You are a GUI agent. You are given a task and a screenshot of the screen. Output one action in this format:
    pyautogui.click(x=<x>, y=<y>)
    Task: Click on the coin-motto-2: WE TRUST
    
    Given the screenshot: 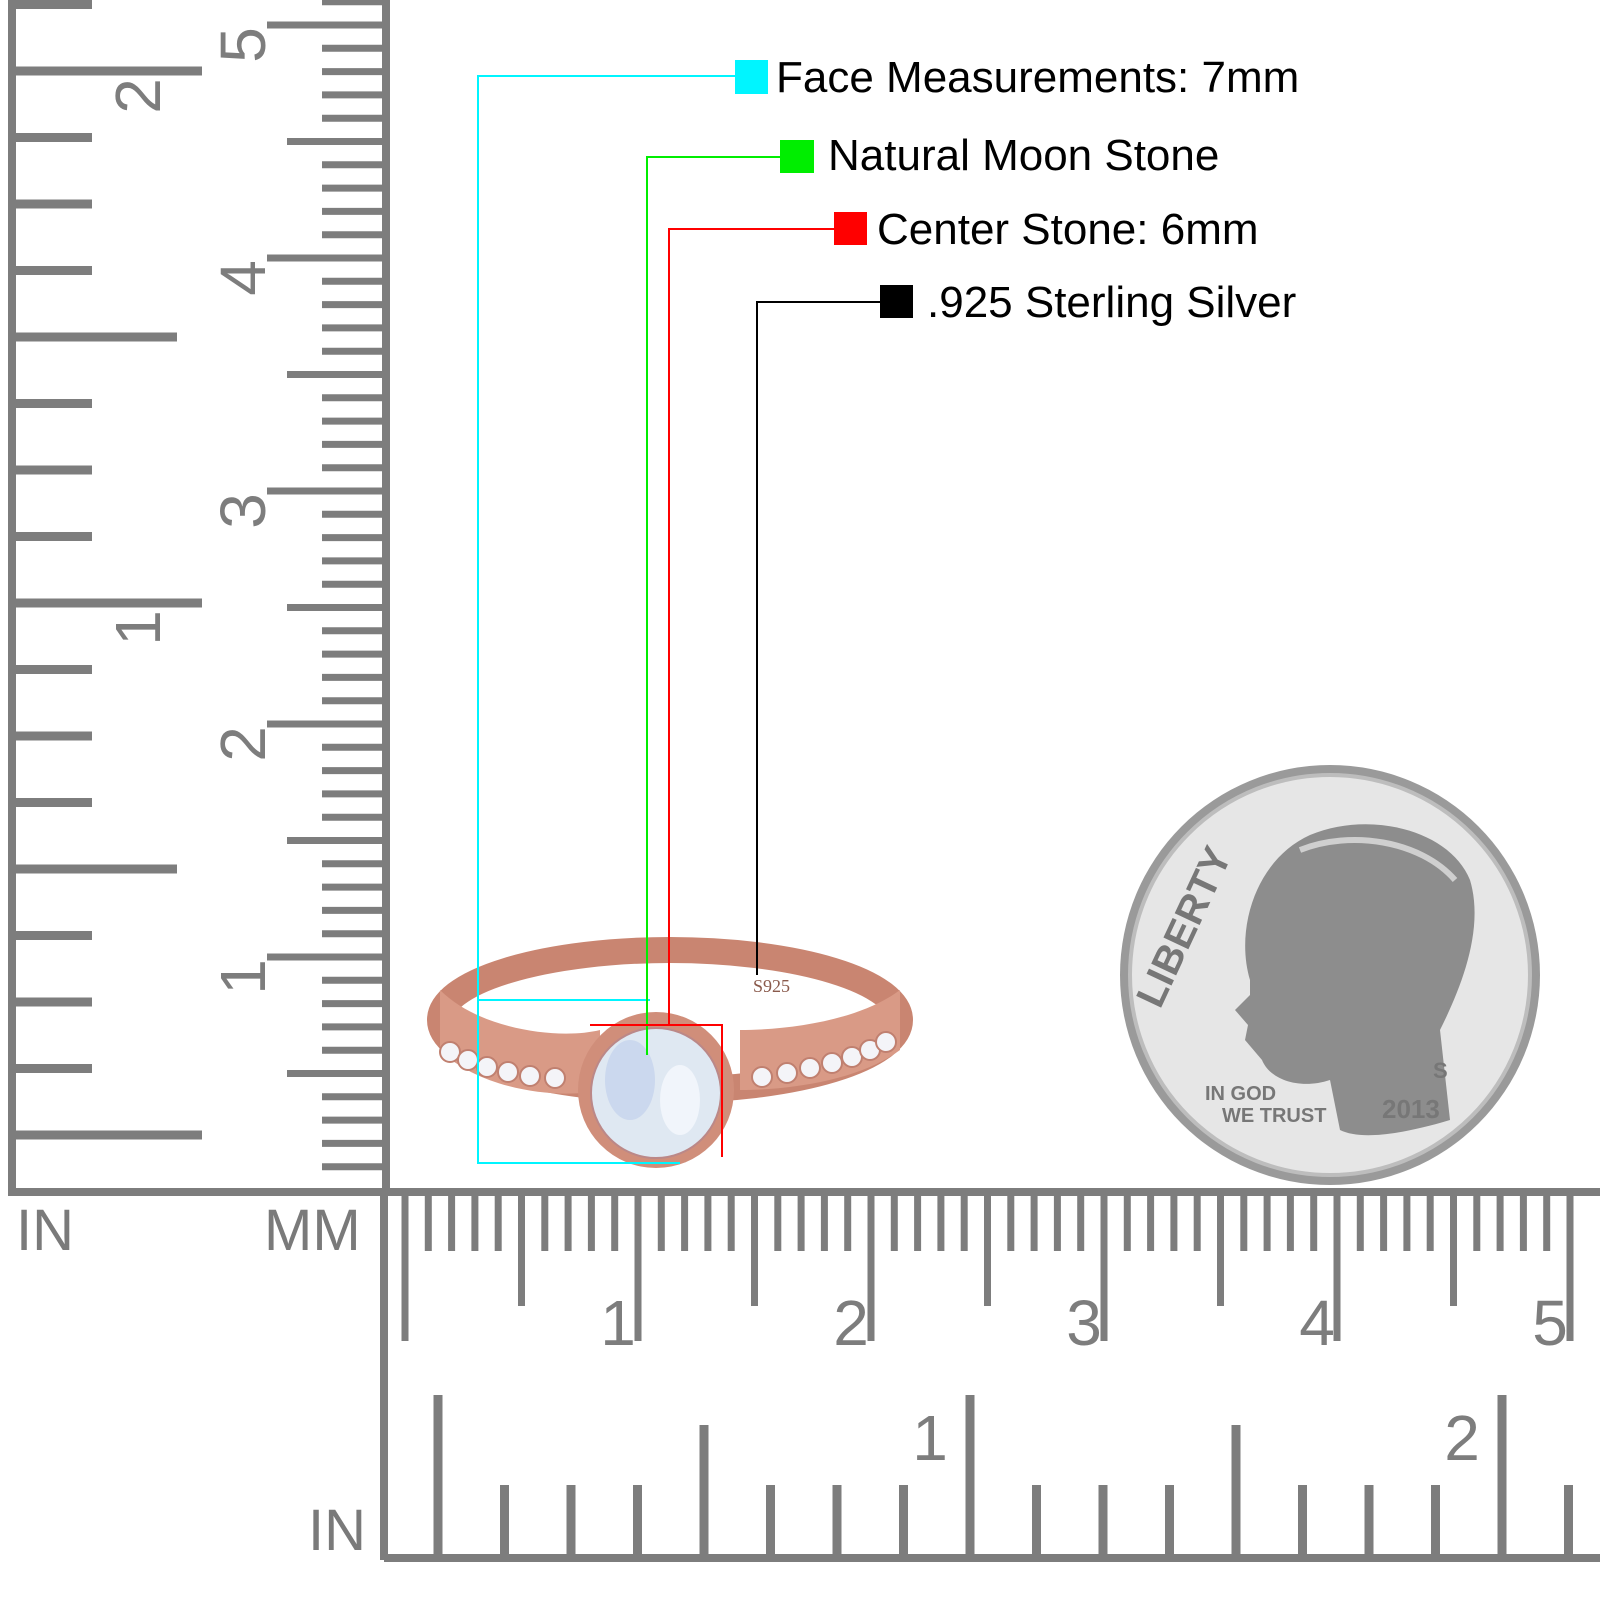 What is the action you would take?
    pyautogui.click(x=1274, y=1116)
    